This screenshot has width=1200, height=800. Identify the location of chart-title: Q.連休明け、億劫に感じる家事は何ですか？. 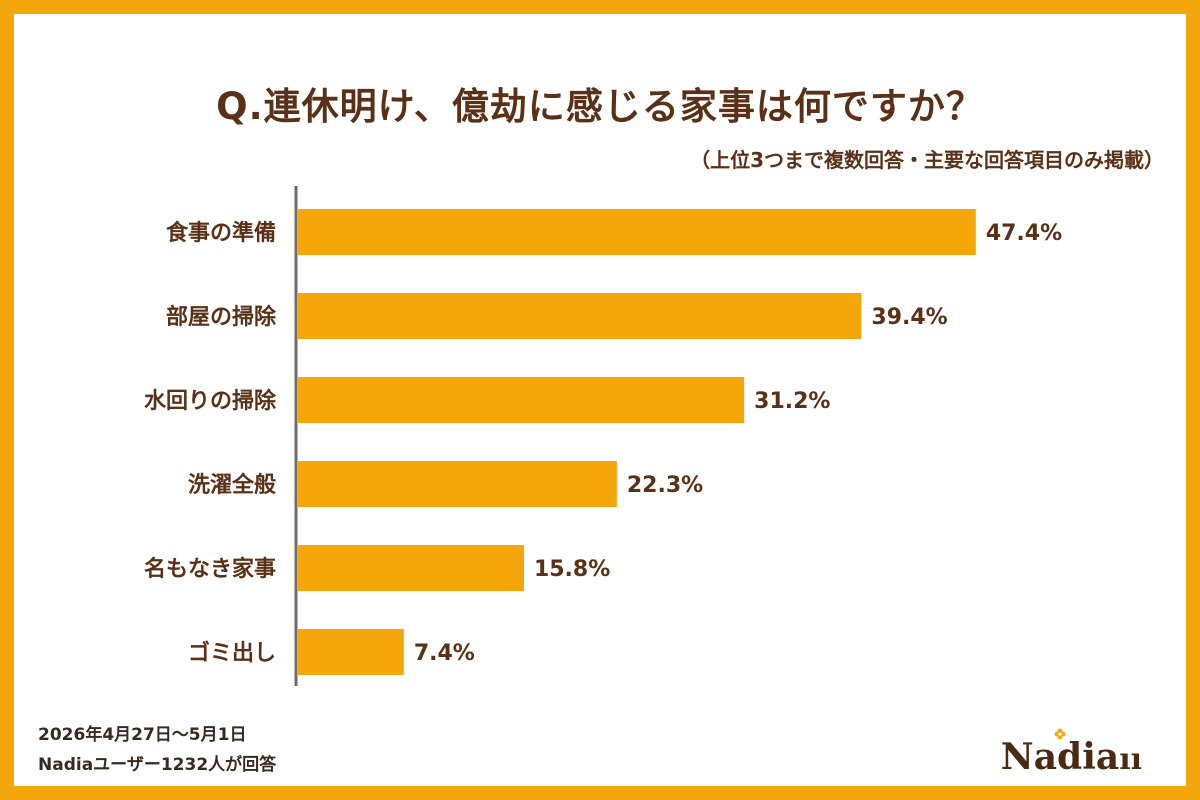
(600, 106).